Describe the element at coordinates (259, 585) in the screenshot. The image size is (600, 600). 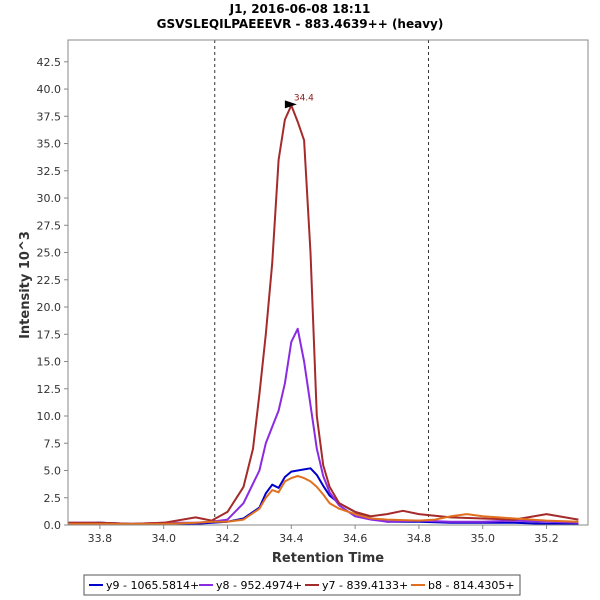
I see `legend-label-y8: y8 - 952.4974+` at that location.